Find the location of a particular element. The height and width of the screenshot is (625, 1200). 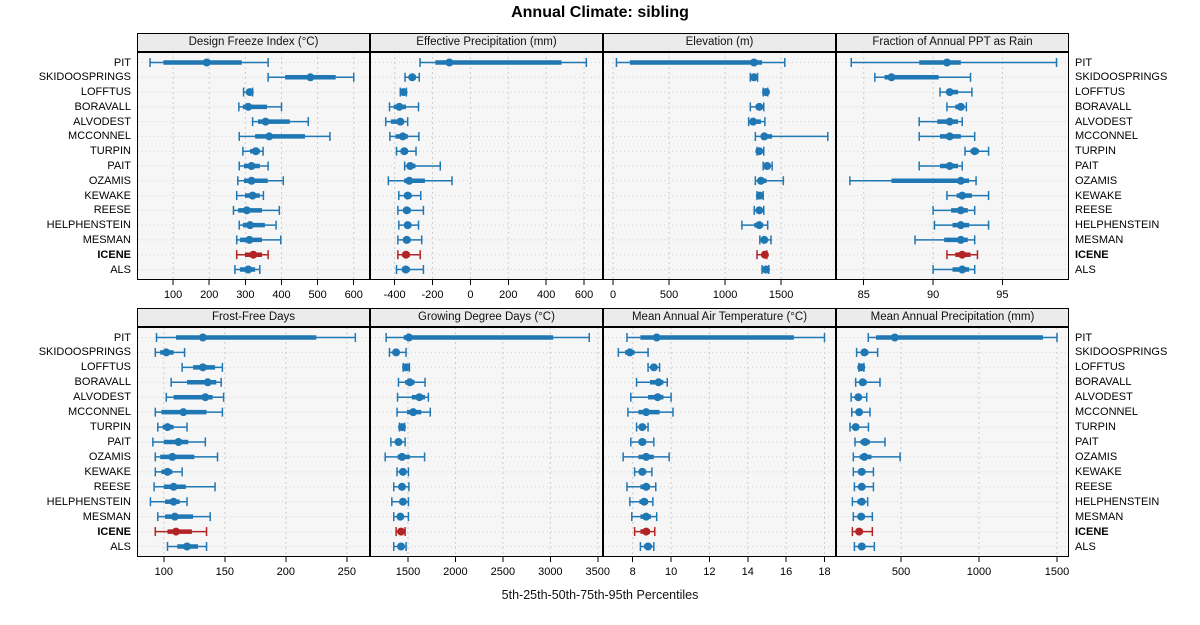

panel-plot: 0 500 1000 1500 is located at coordinates (719, 176).